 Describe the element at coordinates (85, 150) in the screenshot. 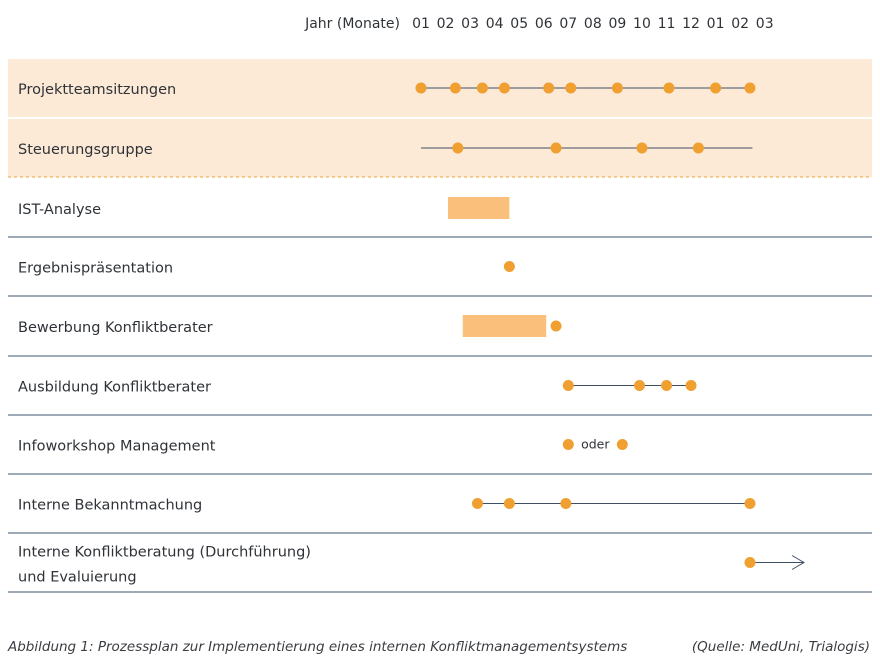

I see `row-label: Steuerungsgruppe` at that location.